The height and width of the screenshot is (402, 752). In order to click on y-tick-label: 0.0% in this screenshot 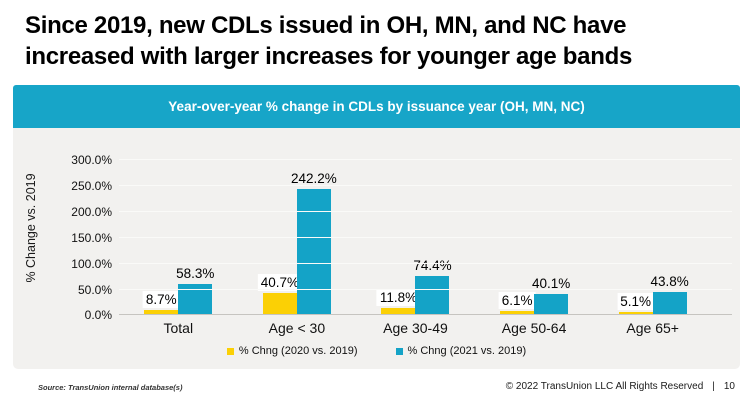, I will do `click(98, 315)`.